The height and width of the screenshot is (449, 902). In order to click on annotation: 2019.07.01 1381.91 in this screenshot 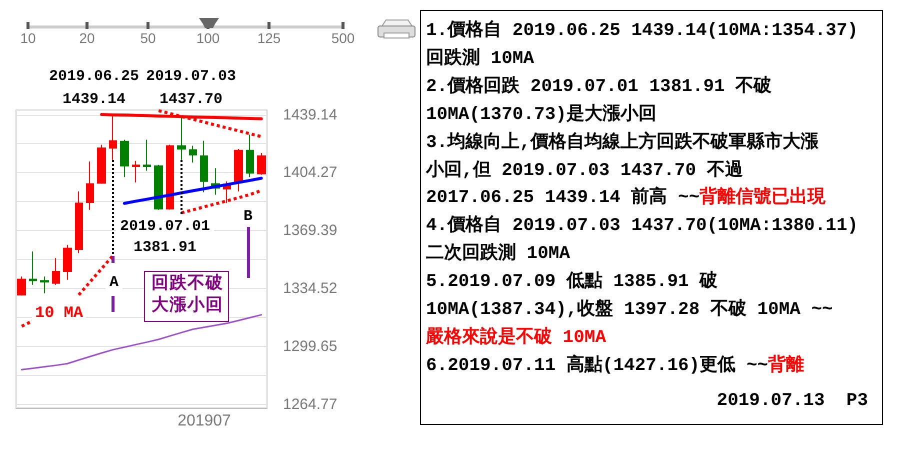, I will do `click(165, 237)`.